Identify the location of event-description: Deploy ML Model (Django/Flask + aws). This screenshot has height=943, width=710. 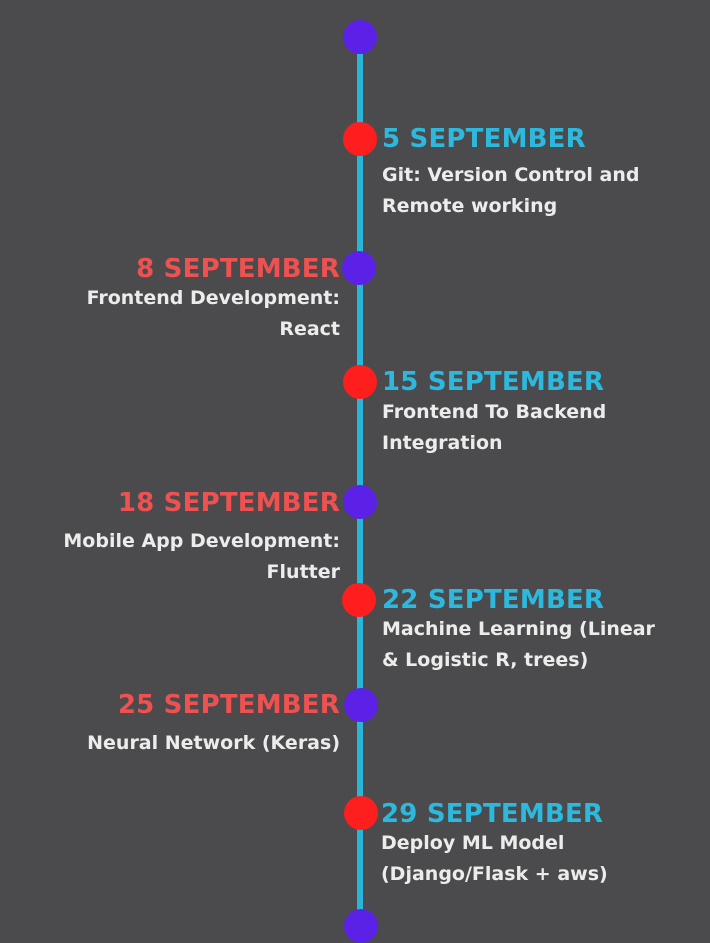
(494, 859).